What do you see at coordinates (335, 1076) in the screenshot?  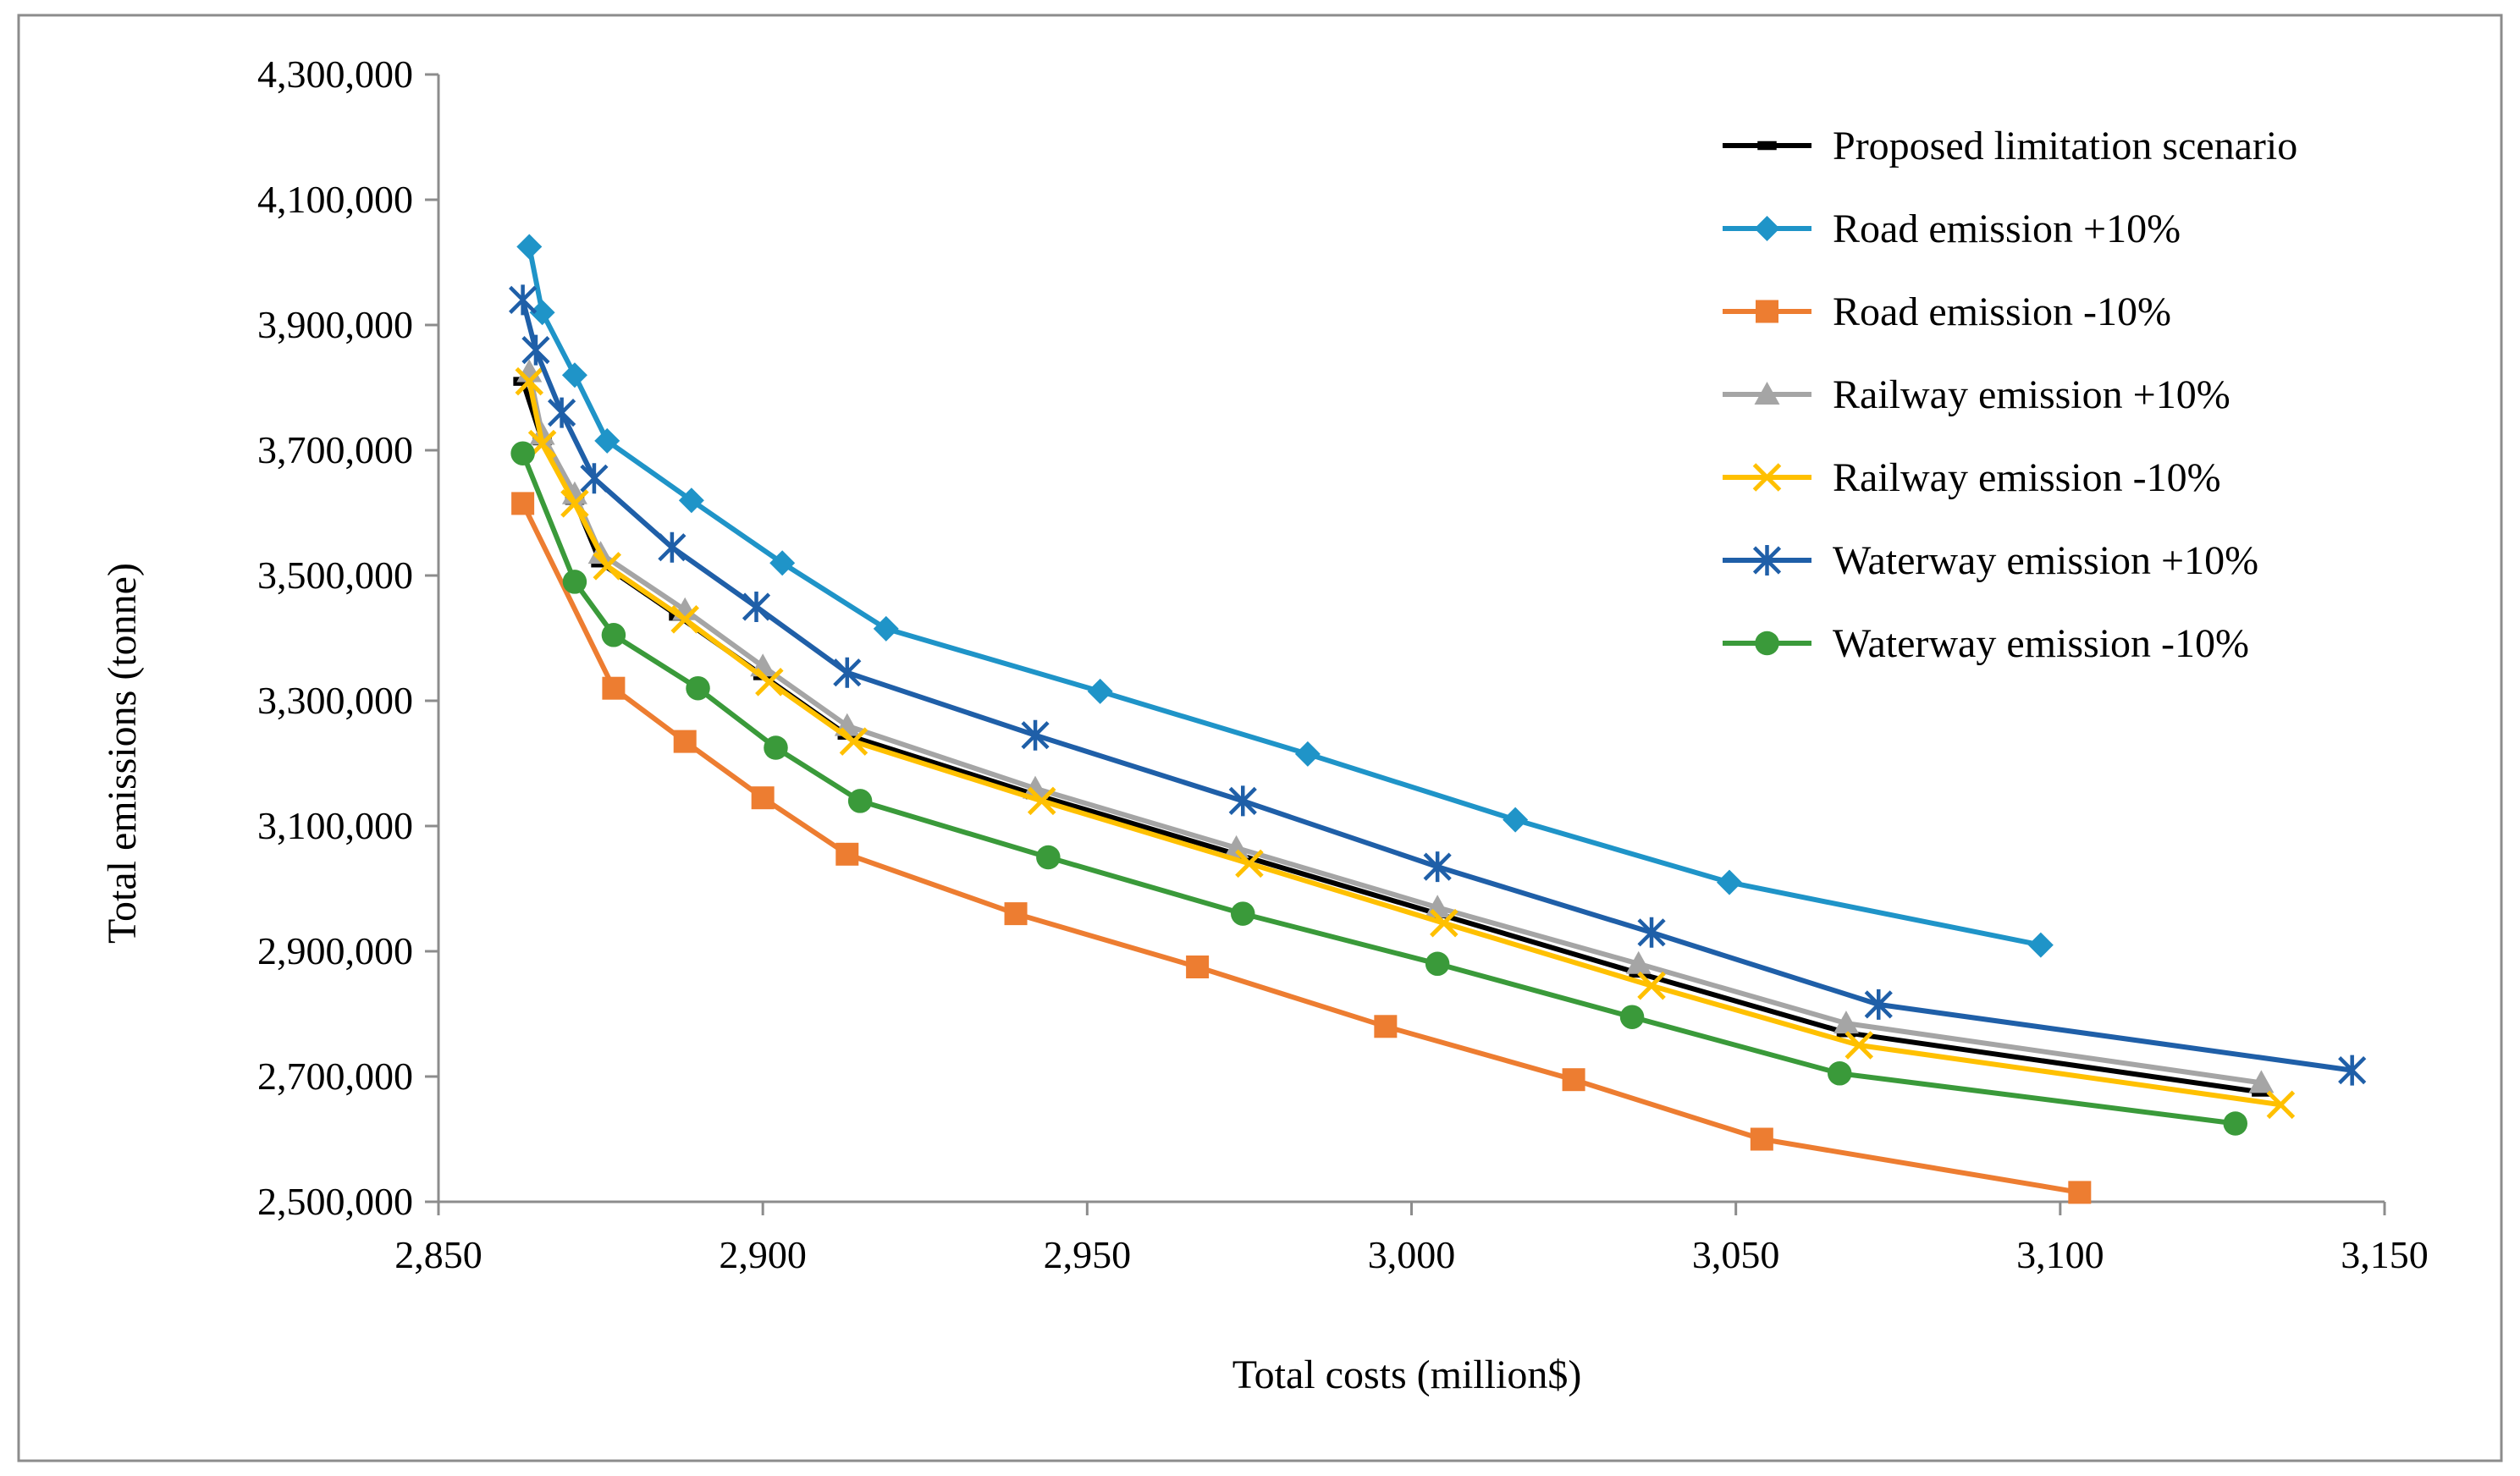 I see `y-tick-label: 2,700,000` at bounding box center [335, 1076].